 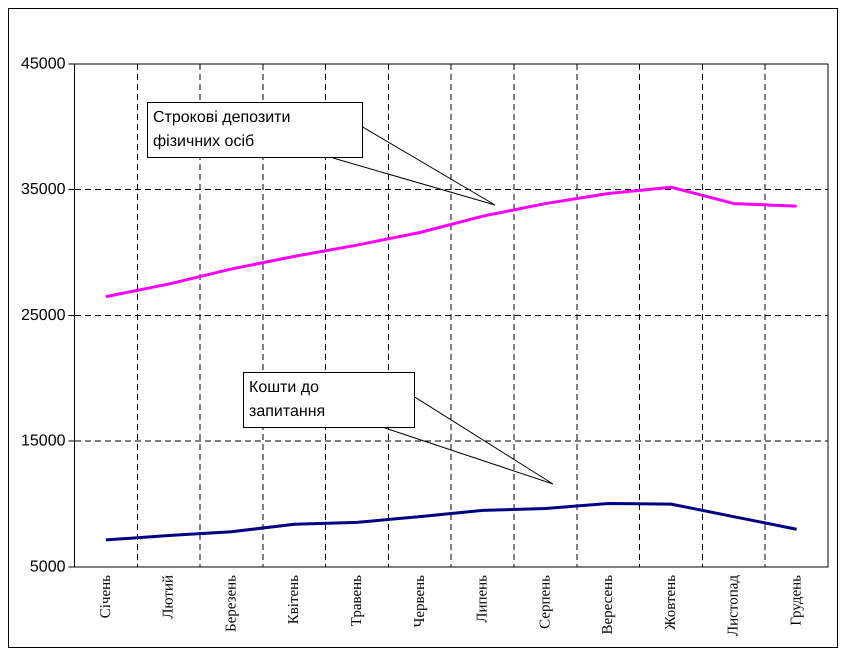 What do you see at coordinates (168, 596) in the screenshot?
I see `x-tick-label: Лютий` at bounding box center [168, 596].